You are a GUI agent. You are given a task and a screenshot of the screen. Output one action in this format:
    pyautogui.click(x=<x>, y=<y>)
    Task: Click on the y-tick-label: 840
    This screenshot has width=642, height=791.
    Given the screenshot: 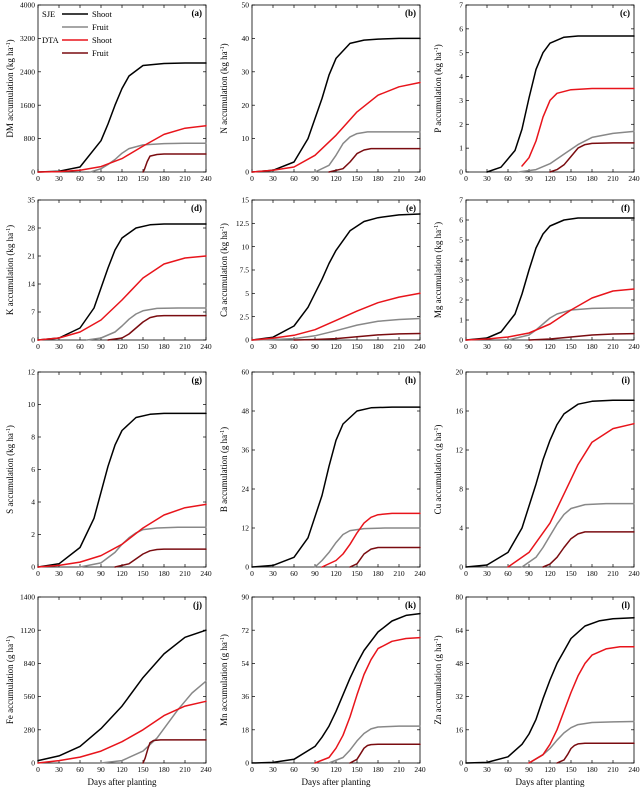 What is the action you would take?
    pyautogui.click(x=30, y=663)
    